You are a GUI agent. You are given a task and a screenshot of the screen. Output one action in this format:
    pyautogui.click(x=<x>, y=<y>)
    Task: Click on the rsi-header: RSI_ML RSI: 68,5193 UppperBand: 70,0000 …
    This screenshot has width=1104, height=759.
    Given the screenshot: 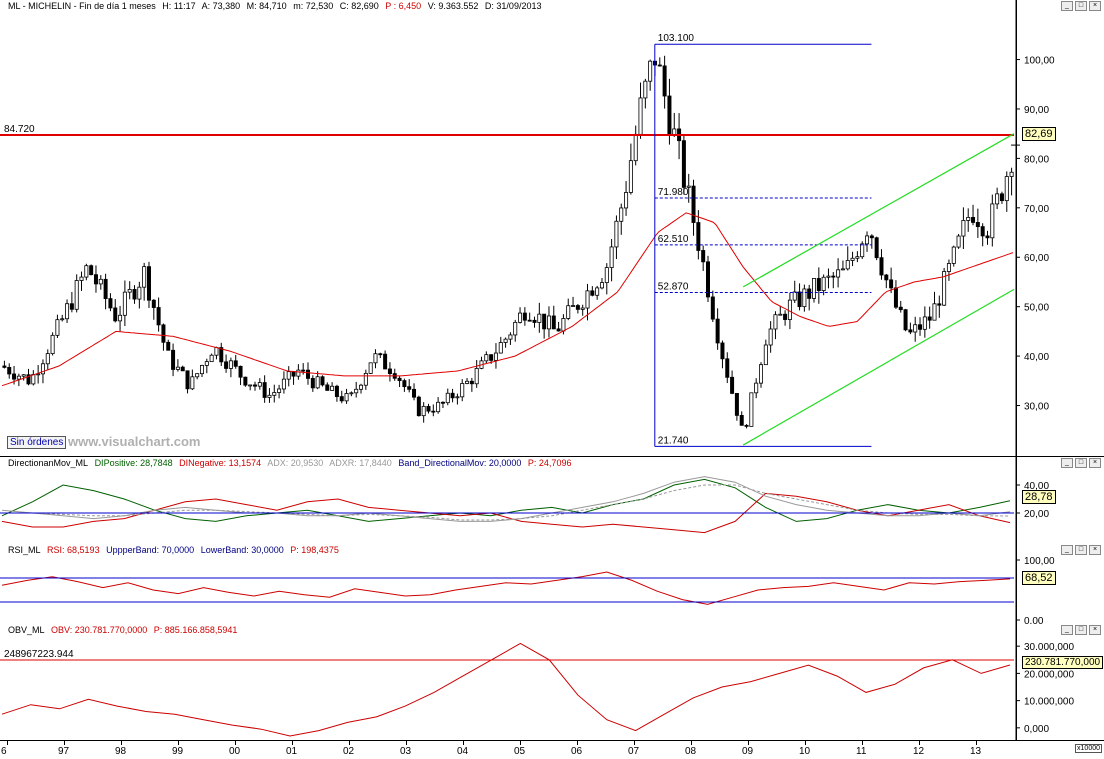 What is the action you would take?
    pyautogui.click(x=175, y=550)
    